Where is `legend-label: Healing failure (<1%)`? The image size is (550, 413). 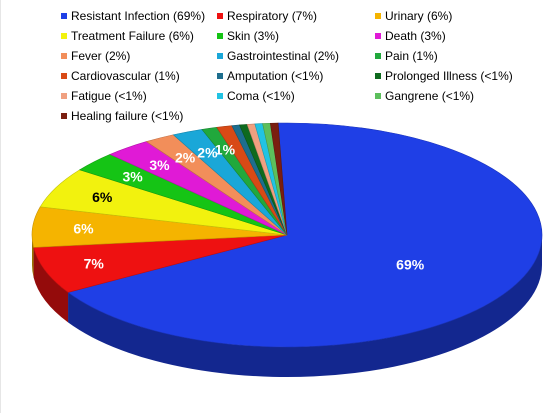
legend-label: Healing failure (<1%) is located at coordinates (127, 115).